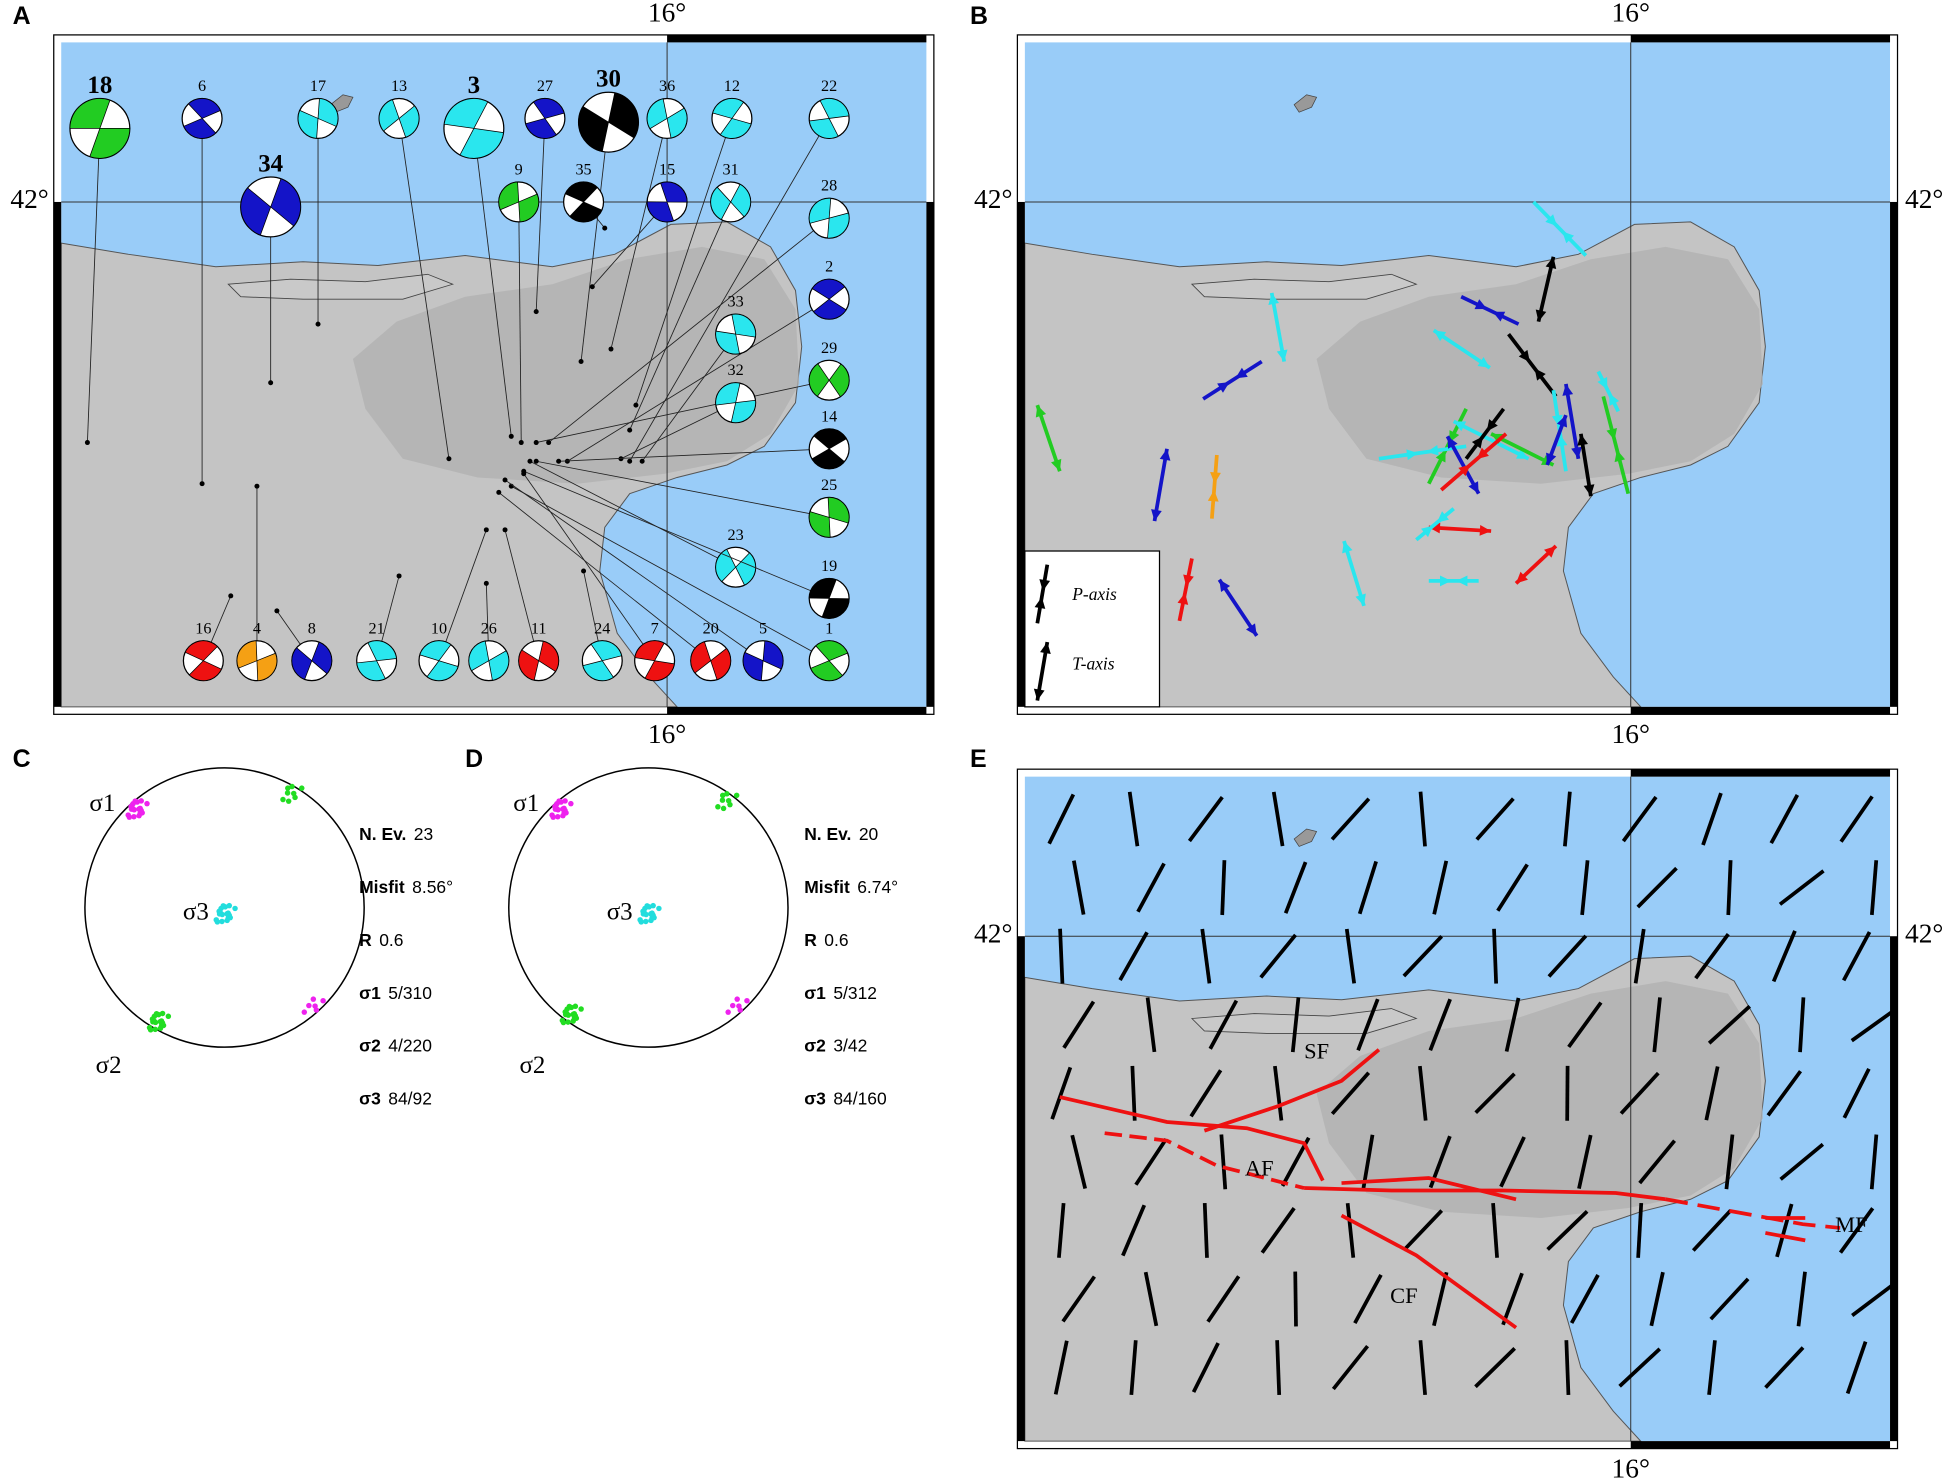 The image size is (1955, 1481). What do you see at coordinates (1259, 1168) in the screenshot?
I see `fault-label: AF` at bounding box center [1259, 1168].